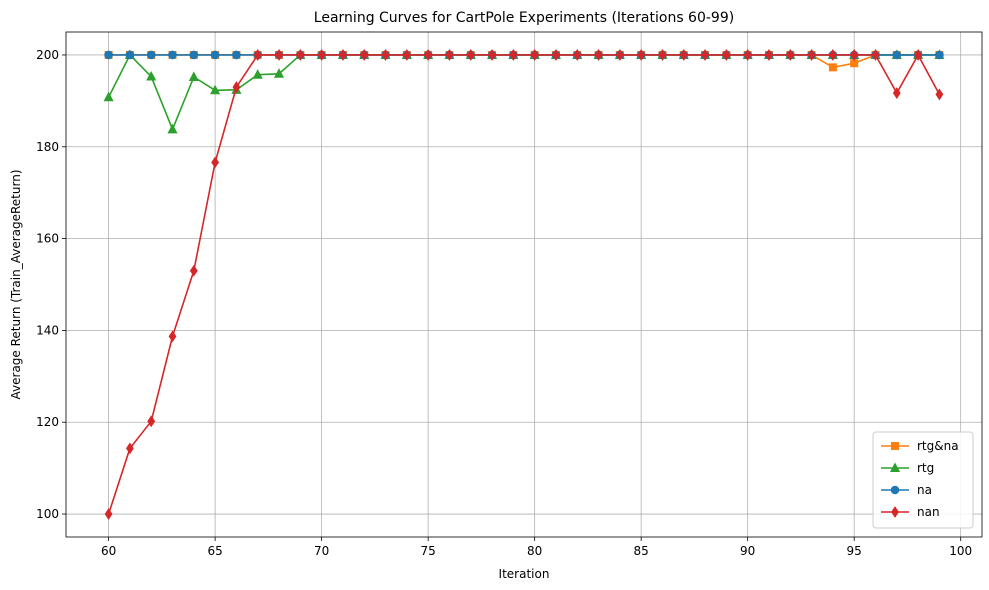 The width and height of the screenshot is (989, 590). Describe the element at coordinates (928, 512) in the screenshot. I see `legend-label: nan` at that location.